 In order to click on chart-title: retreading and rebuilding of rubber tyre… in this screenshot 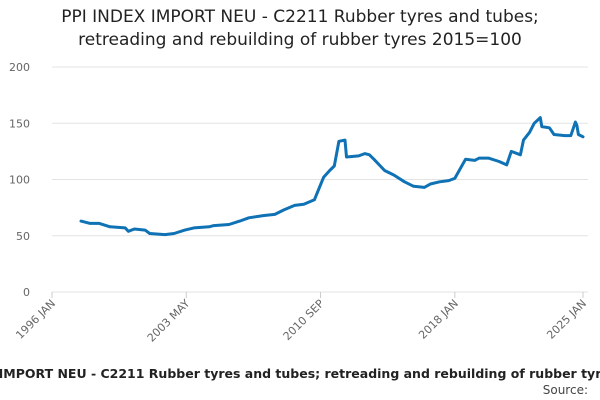, I will do `click(300, 40)`.